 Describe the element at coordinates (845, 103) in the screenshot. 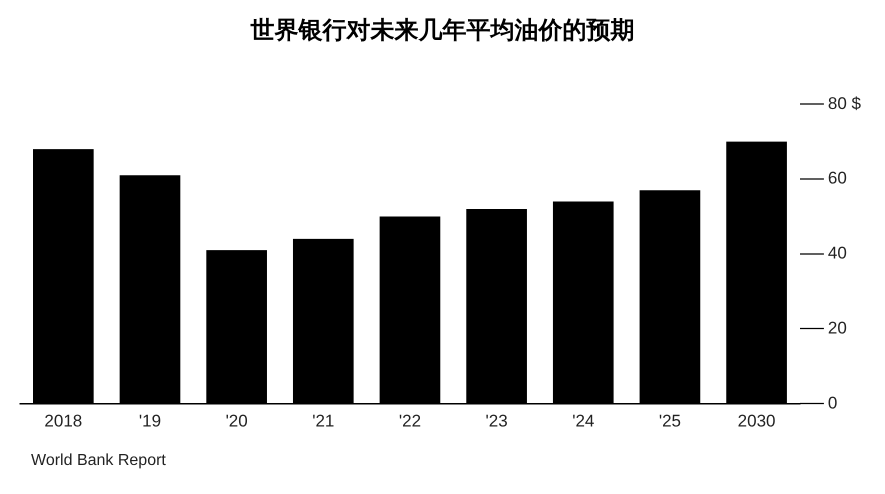

I see `y-tick-label: 80 $` at that location.